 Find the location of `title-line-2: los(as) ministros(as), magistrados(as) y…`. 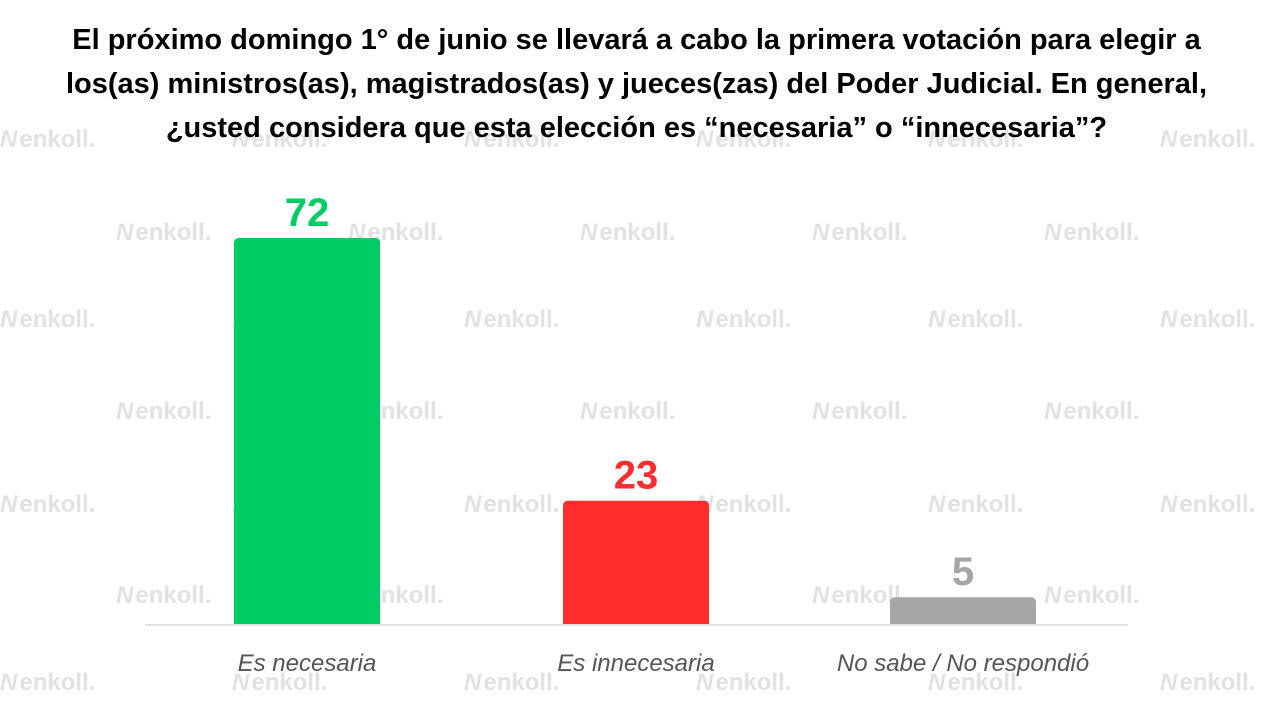

title-line-2: los(as) ministros(as), magistrados(as) y… is located at coordinates (636, 84).